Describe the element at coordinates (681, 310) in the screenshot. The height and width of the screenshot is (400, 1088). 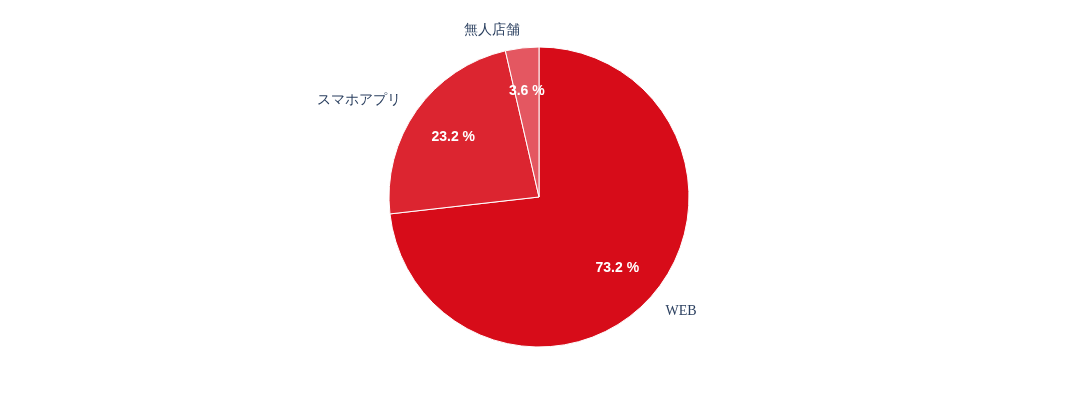
I see `slice-label: WEB` at that location.